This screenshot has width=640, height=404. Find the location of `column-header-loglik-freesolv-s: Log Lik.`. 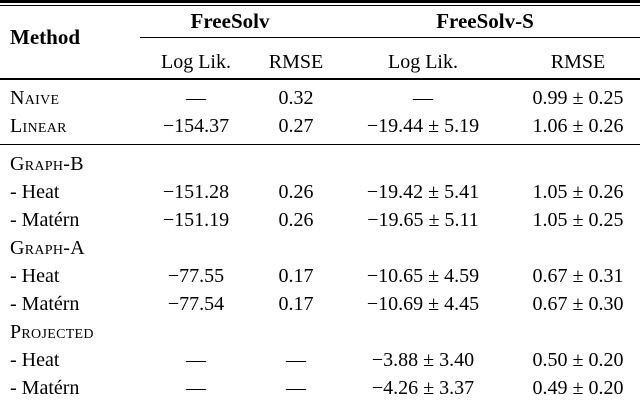

column-header-loglik-freesolv-s: Log Lik. is located at coordinates (423, 58).